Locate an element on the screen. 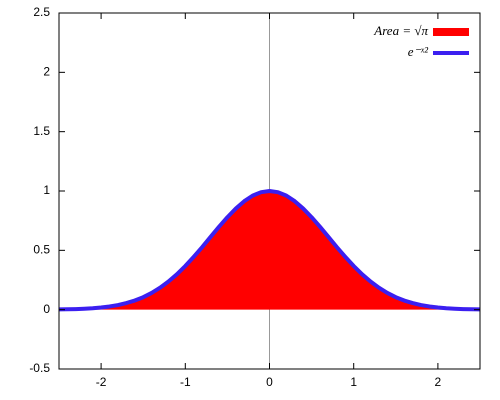 This screenshot has width=500, height=400. x-tick-label: -2 is located at coordinates (101, 382).